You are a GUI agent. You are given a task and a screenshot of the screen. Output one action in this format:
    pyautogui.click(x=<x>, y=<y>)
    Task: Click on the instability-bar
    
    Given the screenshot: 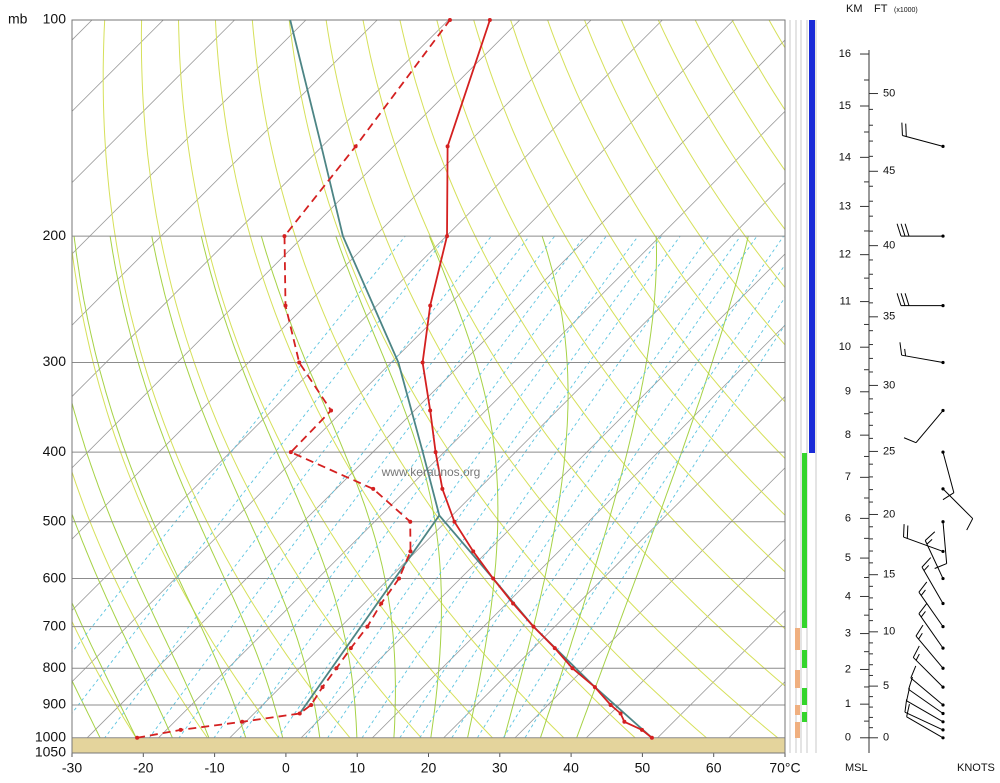 What is the action you would take?
    pyautogui.click(x=797, y=730)
    